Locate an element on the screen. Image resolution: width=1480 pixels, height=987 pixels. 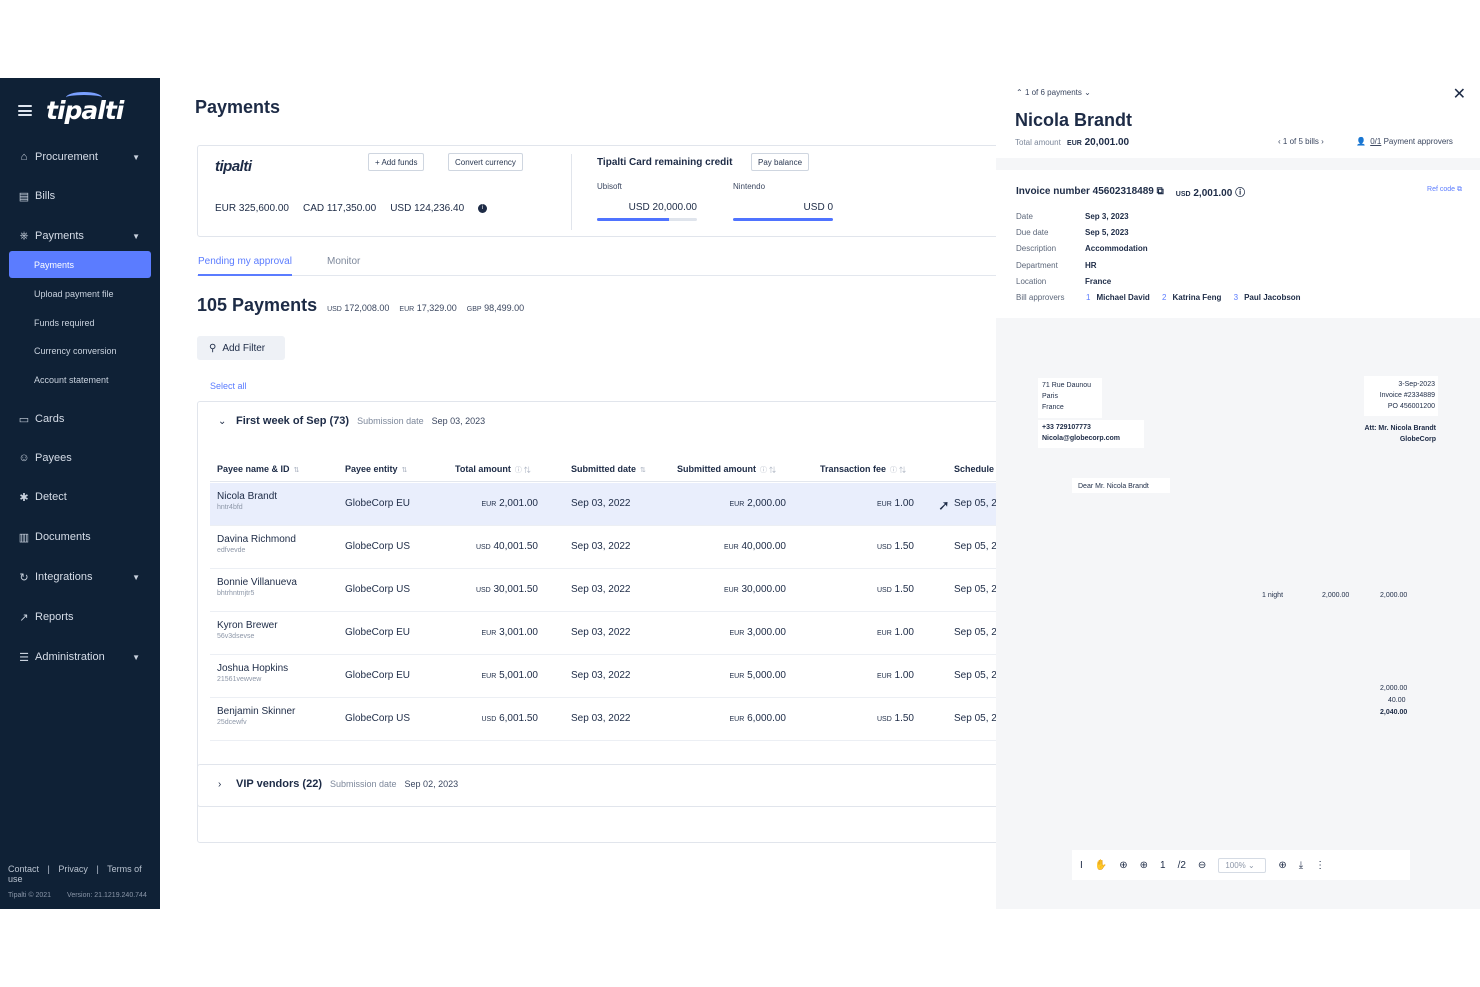
balance-eur: EUR 325,600.00 is located at coordinates (252, 208).